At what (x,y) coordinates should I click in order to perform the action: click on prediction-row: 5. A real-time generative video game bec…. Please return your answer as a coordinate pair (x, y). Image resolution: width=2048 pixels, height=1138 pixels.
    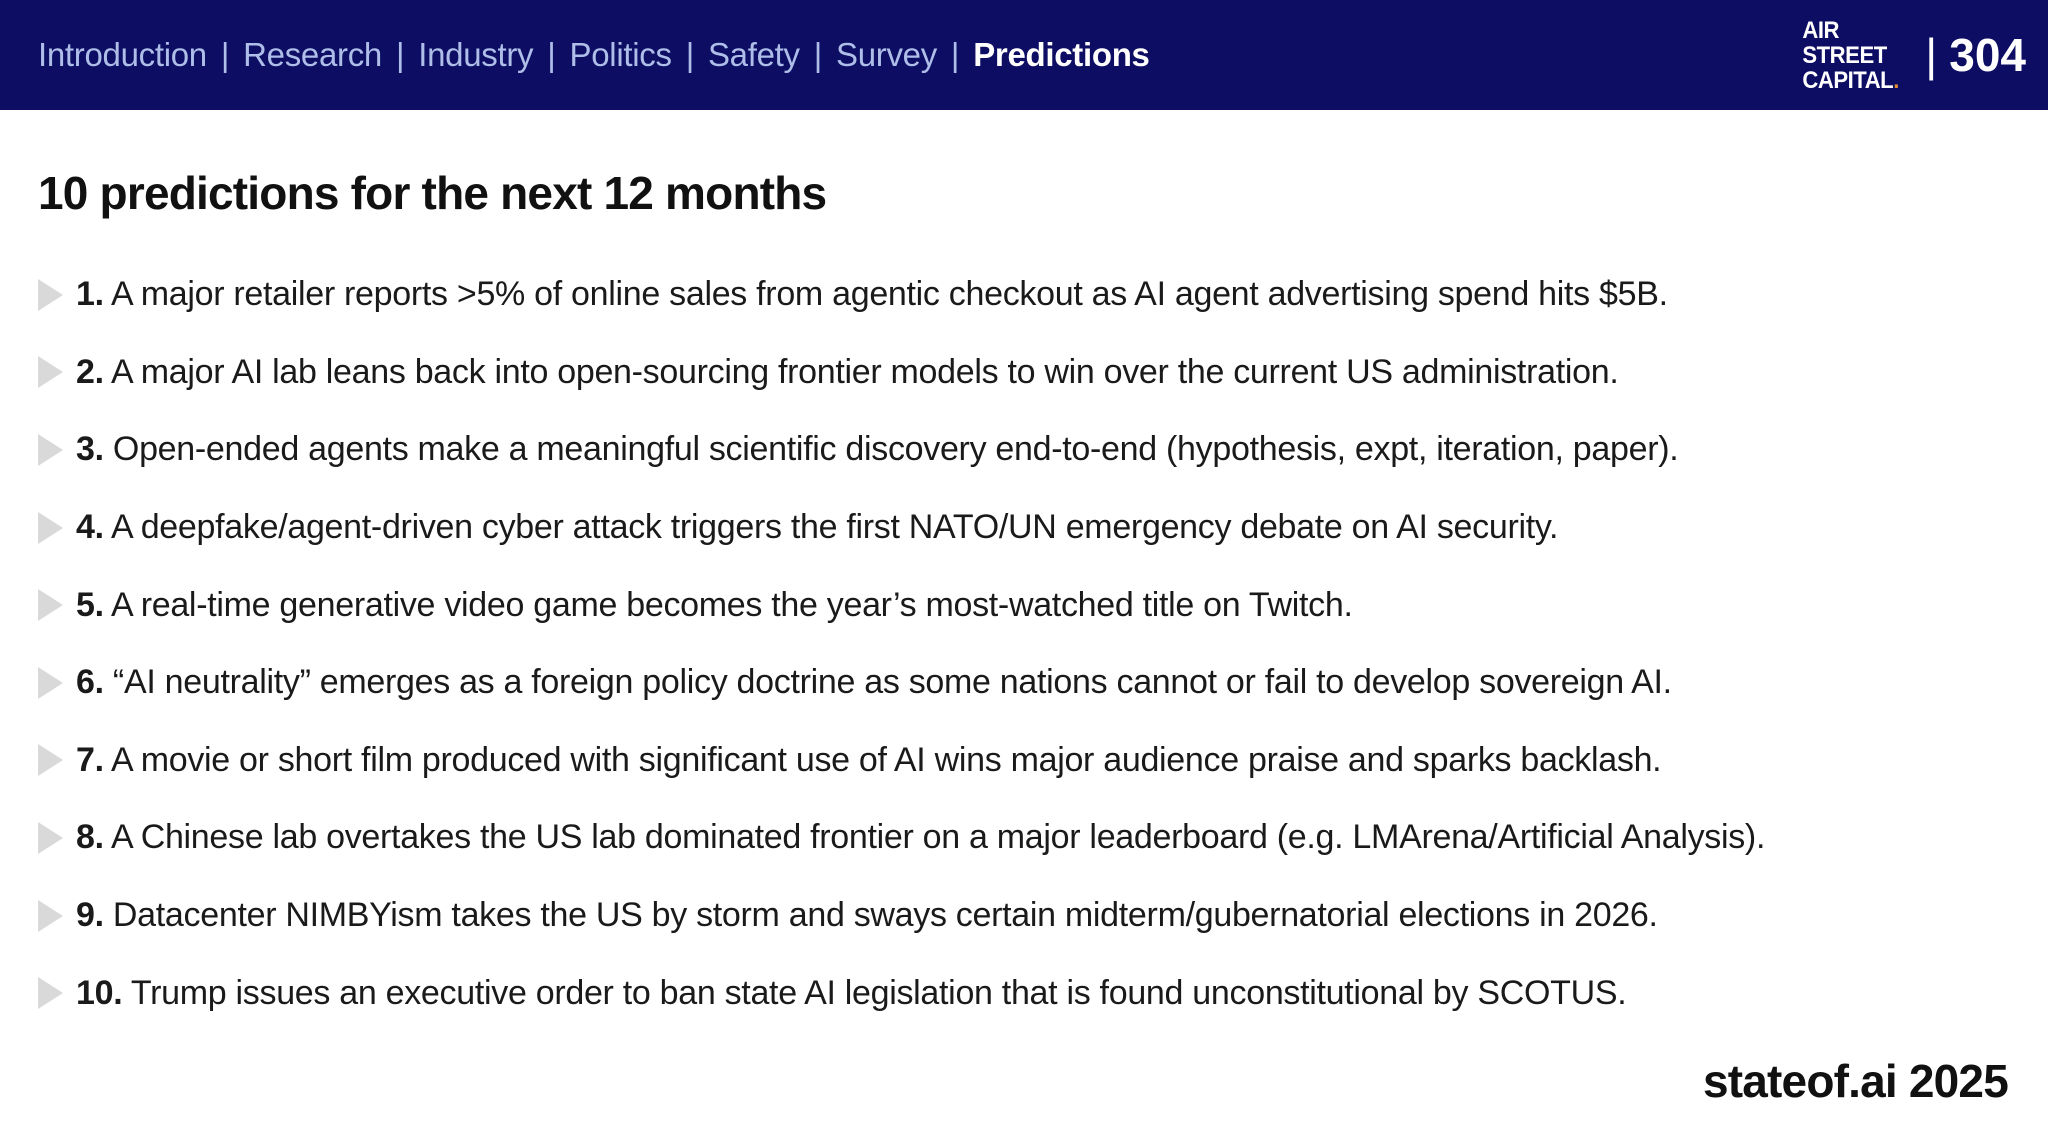
    Looking at the image, I should click on (1029, 605).